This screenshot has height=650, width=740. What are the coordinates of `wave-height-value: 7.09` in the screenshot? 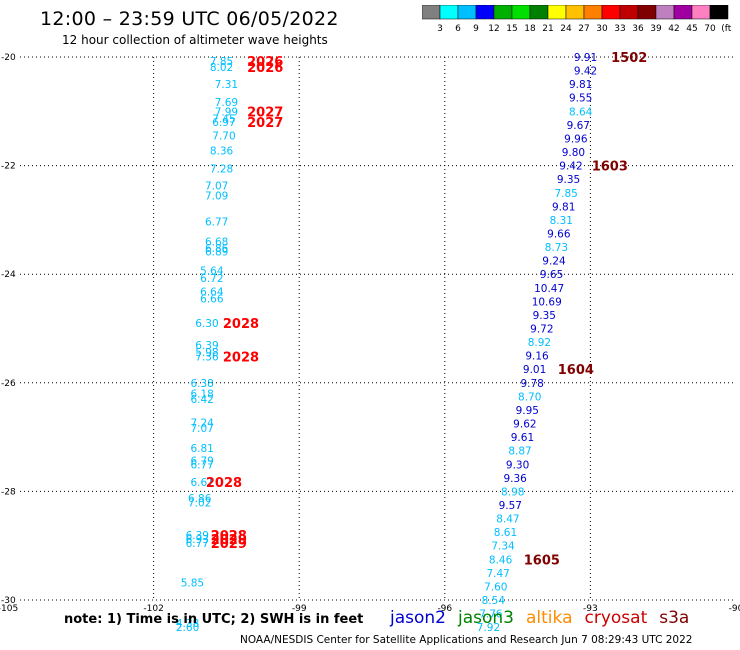 It's located at (216, 196).